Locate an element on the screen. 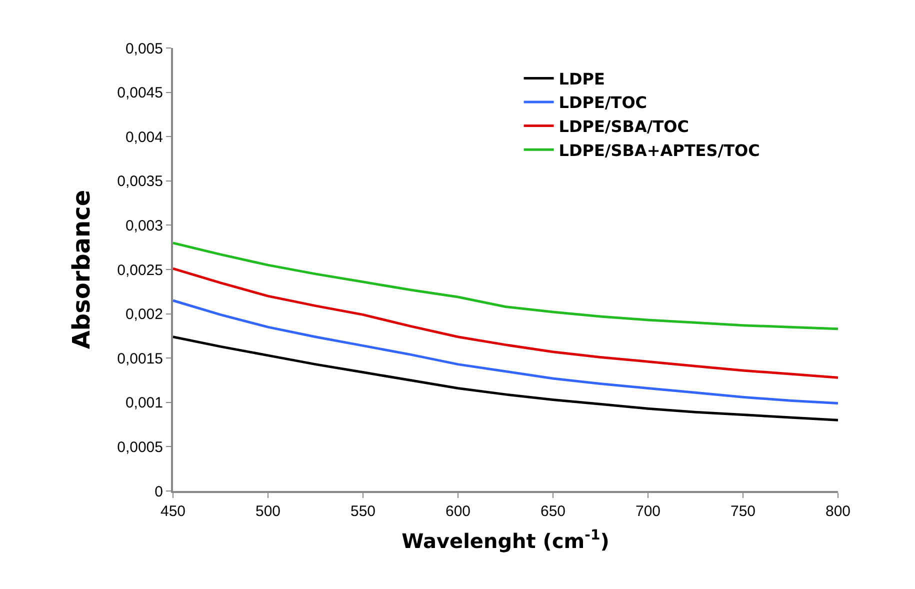 Image resolution: width=915 pixels, height=589 pixels. legend-label: LDPE/SBA/TOC is located at coordinates (623, 126).